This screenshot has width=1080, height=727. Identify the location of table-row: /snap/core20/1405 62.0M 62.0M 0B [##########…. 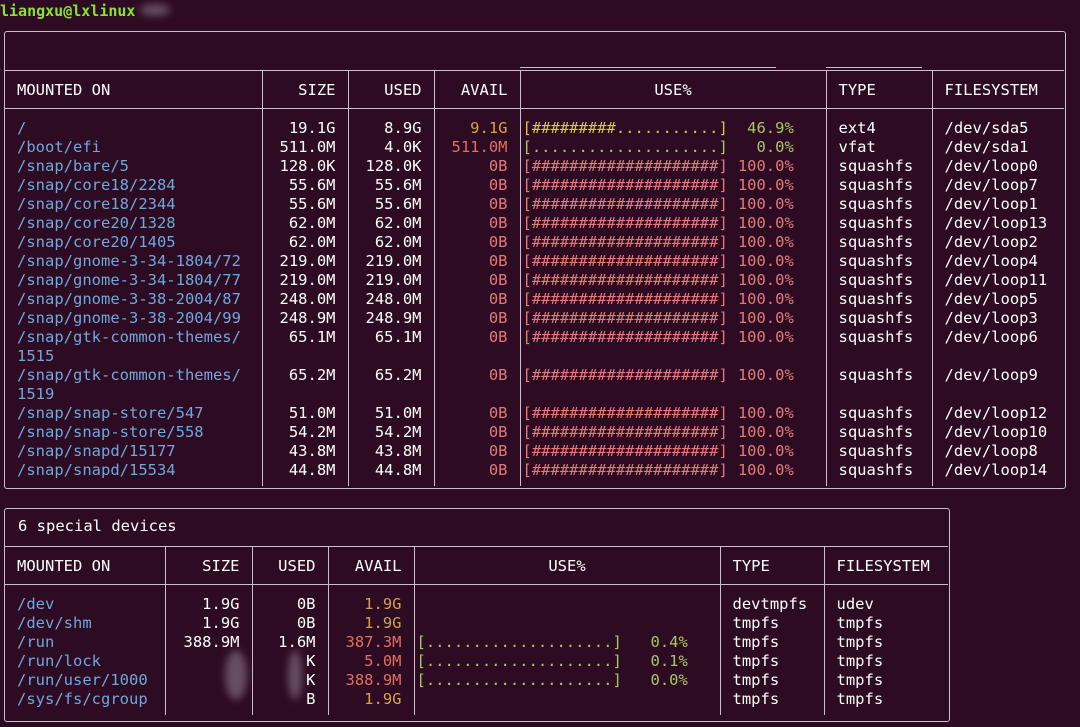
(534, 242).